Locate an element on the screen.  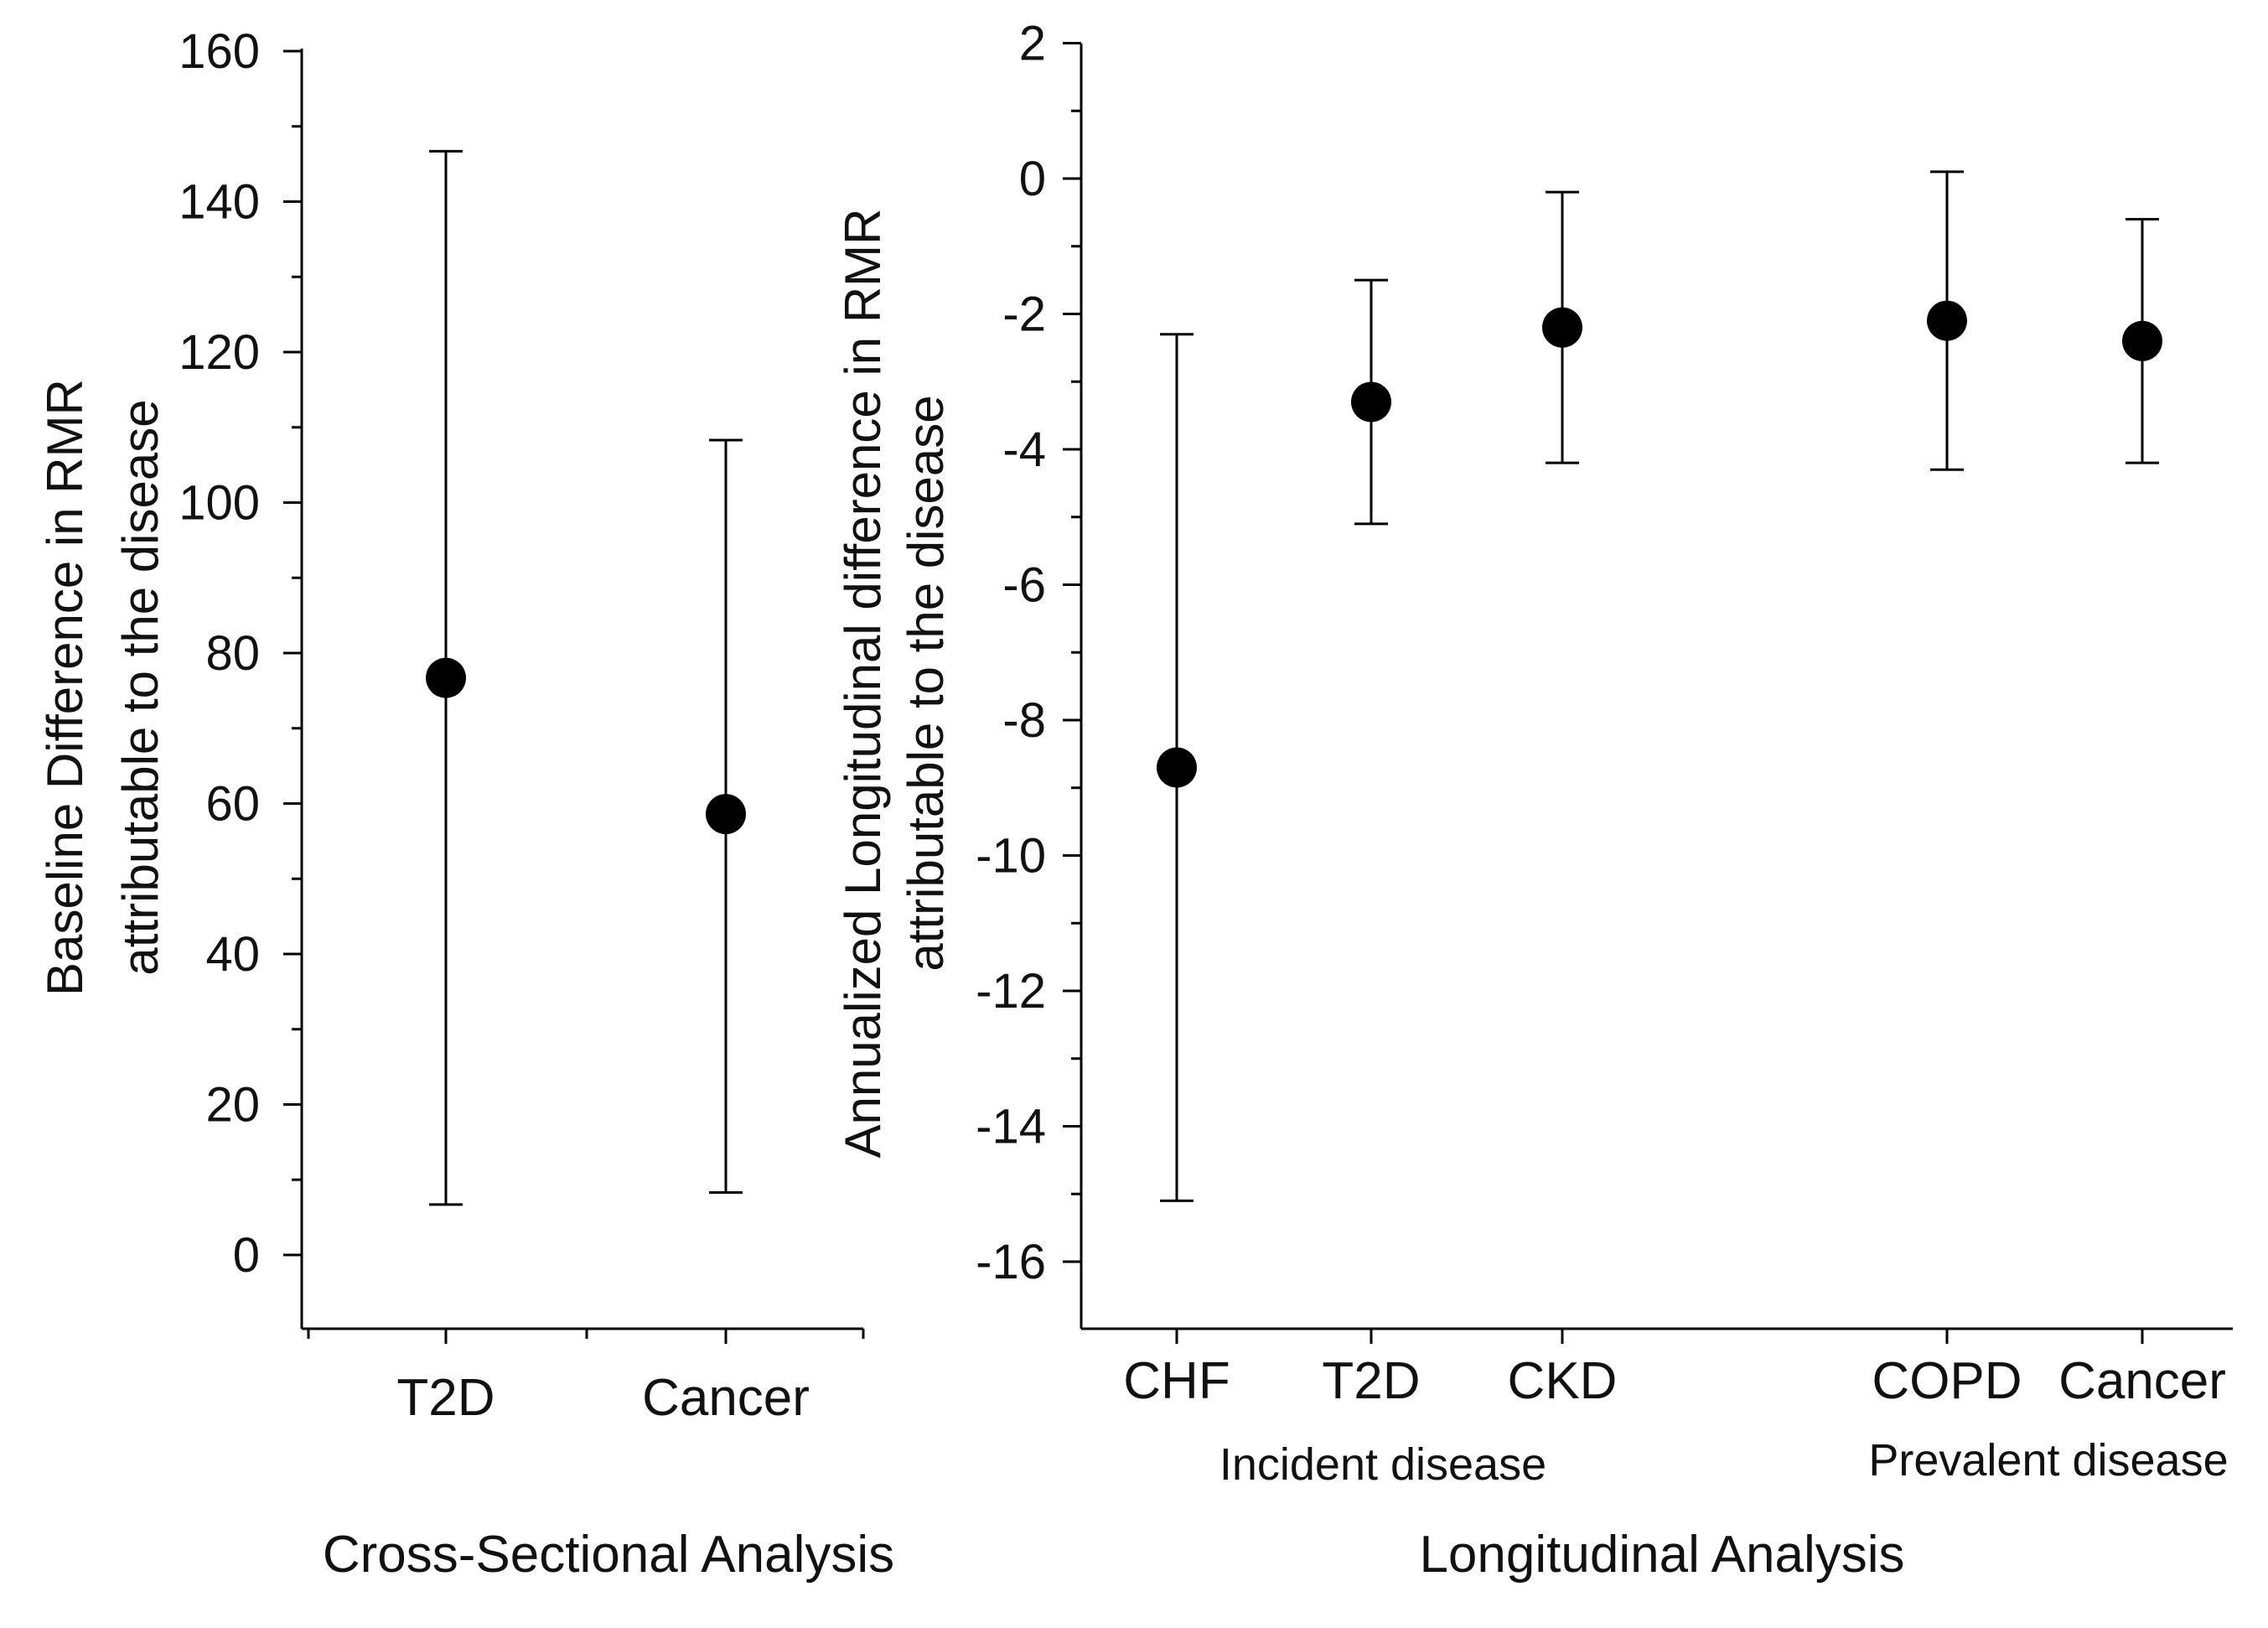
longitudinal-ylabel-line2: attributable to the disease is located at coordinates (926, 683).